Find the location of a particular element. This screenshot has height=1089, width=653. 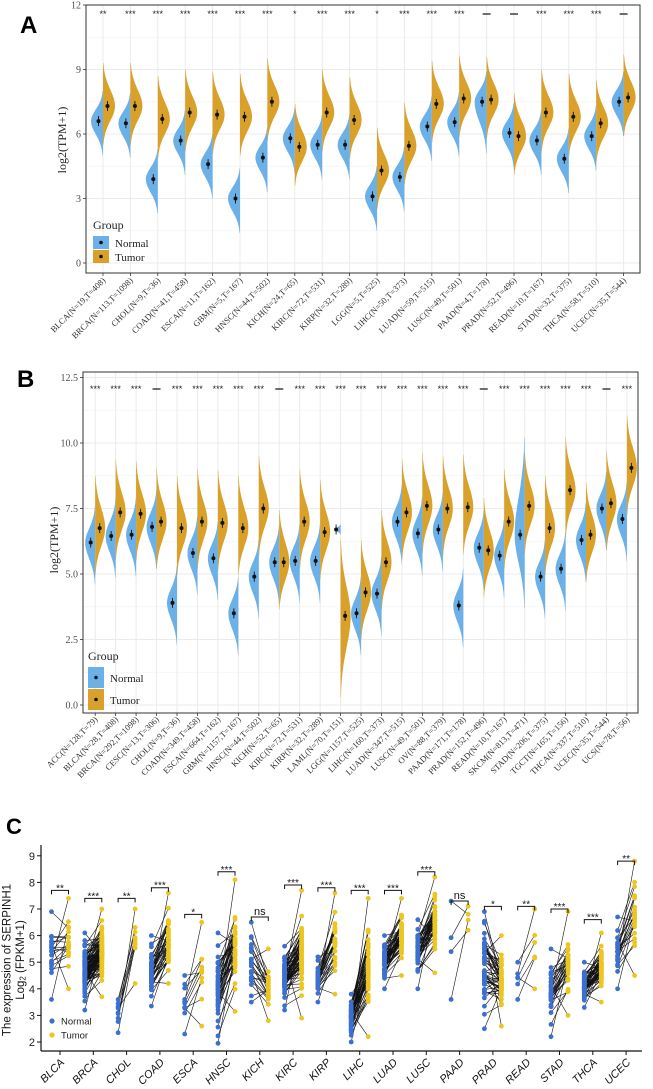

legend-label-tumor: Tumor is located at coordinates (125, 701).